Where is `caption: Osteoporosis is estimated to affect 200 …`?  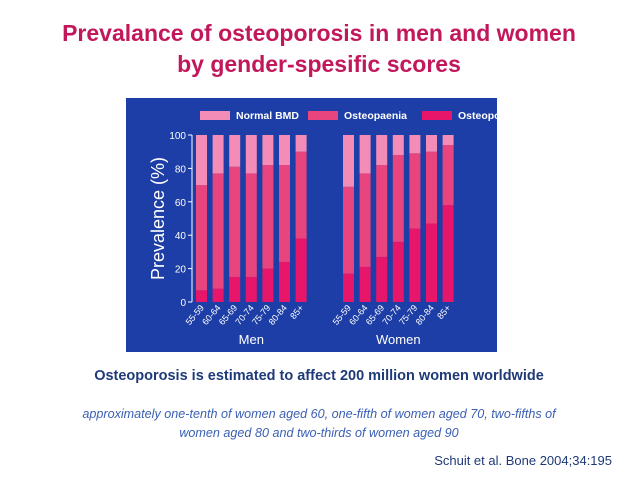
caption: Osteoporosis is estimated to affect 200 … is located at coordinates (319, 376).